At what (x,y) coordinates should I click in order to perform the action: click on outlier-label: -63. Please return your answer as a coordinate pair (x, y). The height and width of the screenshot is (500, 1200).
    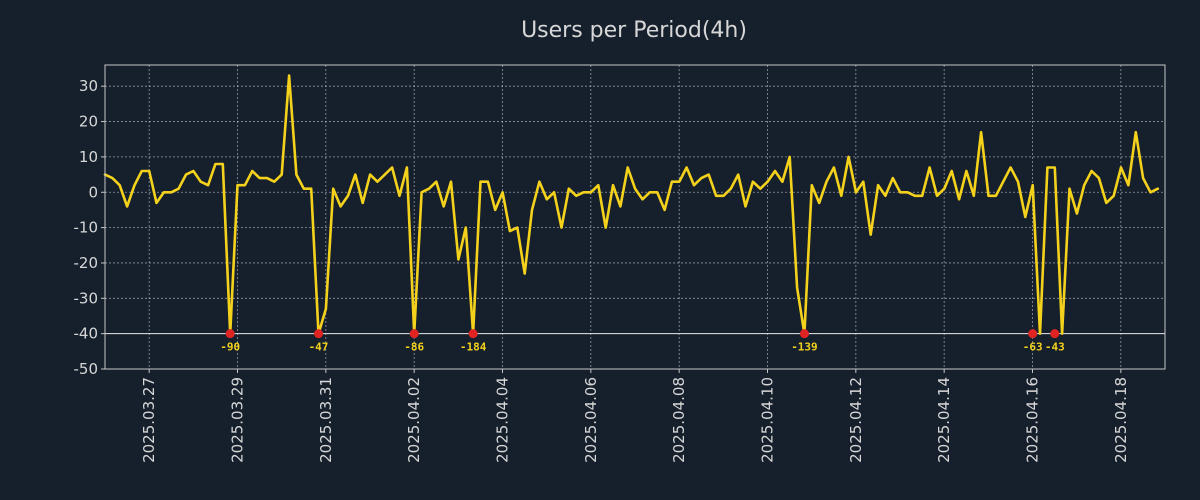
    Looking at the image, I should click on (1033, 347).